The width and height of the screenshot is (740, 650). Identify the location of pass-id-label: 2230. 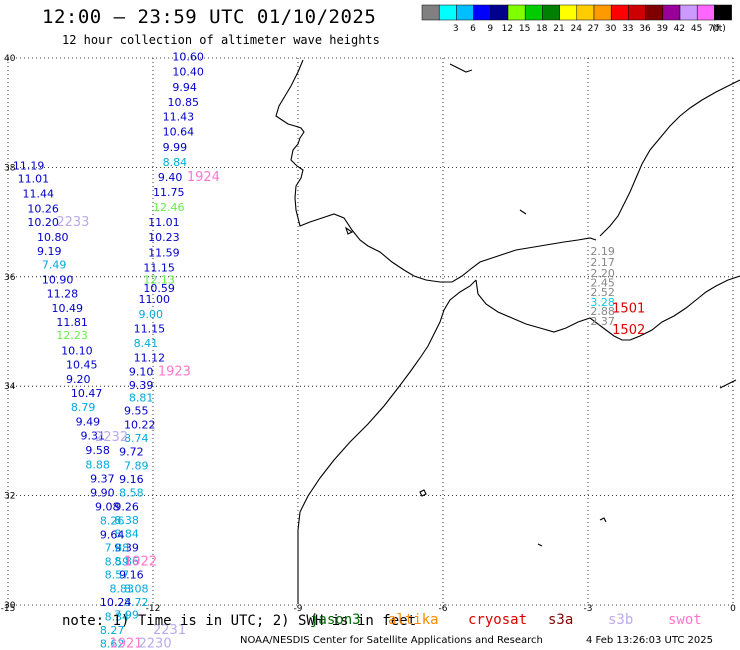
(155, 643).